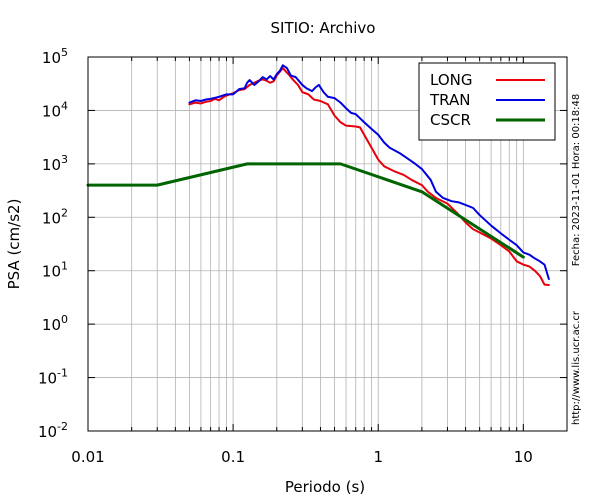 This screenshot has height=500, width=600. What do you see at coordinates (523, 457) in the screenshot?
I see `x-tick-label: 10` at bounding box center [523, 457].